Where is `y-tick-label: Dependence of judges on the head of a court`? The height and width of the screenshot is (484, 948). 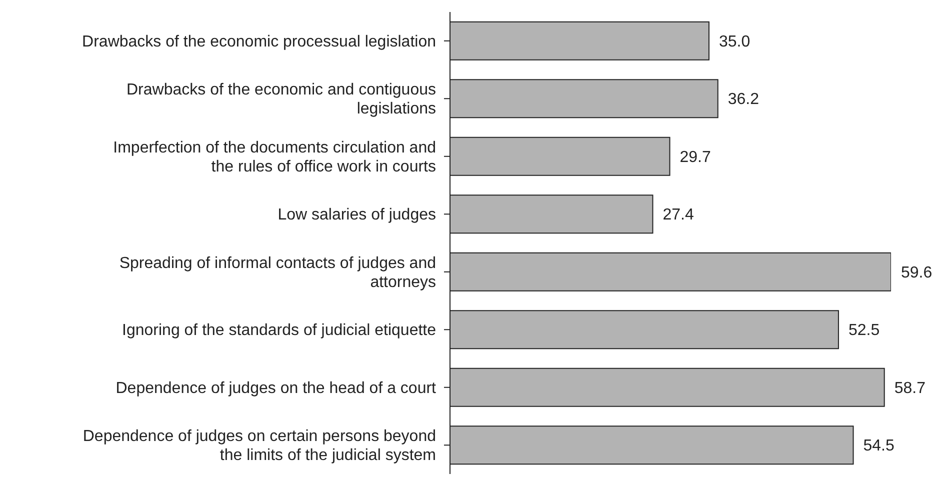
y-tick-label: Dependence of judges on the head of a court is located at coordinates (276, 388).